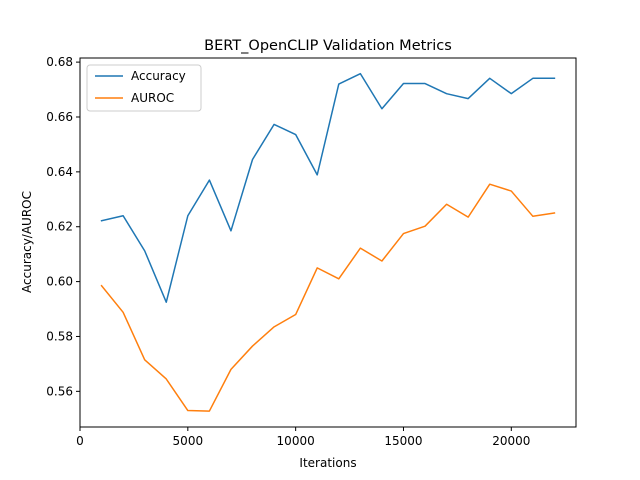  What do you see at coordinates (59, 336) in the screenshot?
I see `y-tick-label: 0.58` at bounding box center [59, 336].